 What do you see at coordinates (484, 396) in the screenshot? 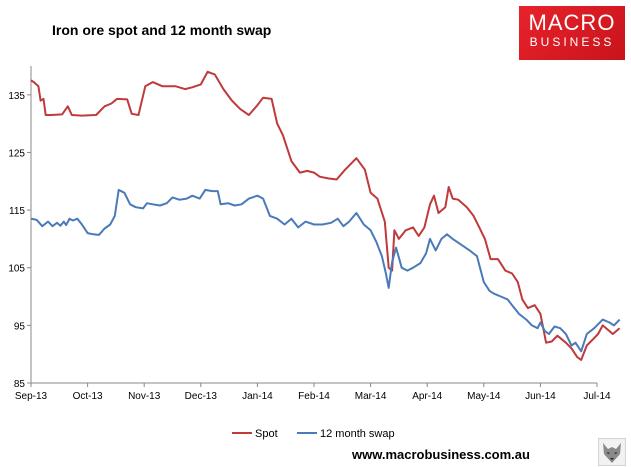
I see `x-tick-label: May-14` at bounding box center [484, 396].